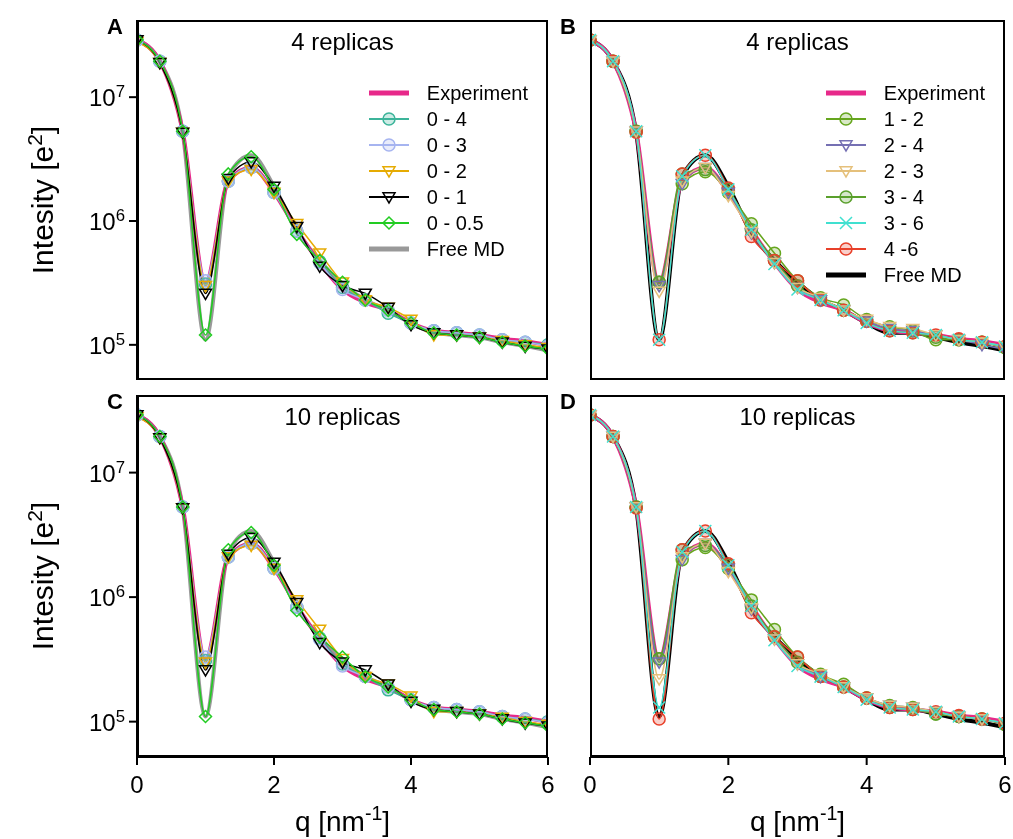 The image size is (1013, 839). Describe the element at coordinates (568, 402) in the screenshot. I see `text: D` at that location.